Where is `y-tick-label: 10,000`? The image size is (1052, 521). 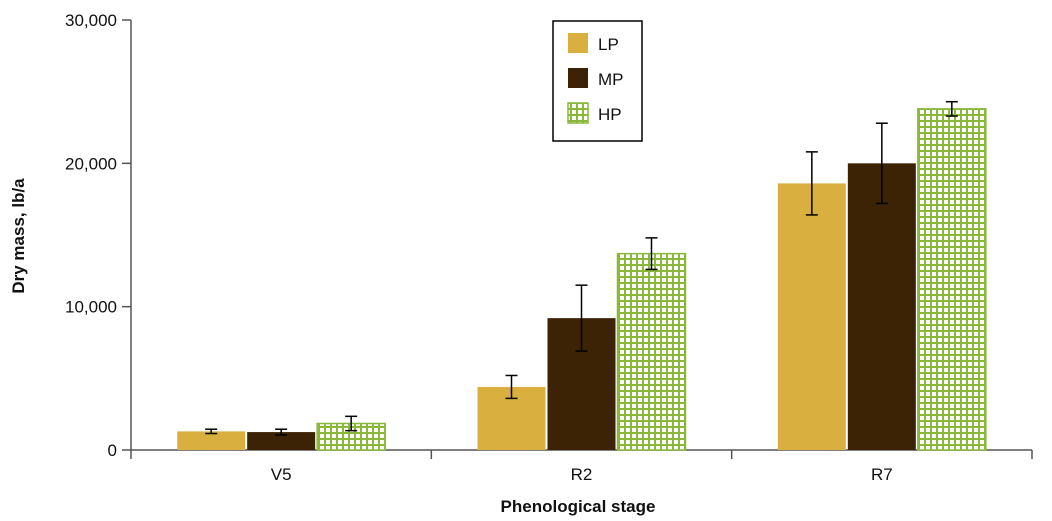 y-tick-label: 10,000 is located at coordinates (91, 307).